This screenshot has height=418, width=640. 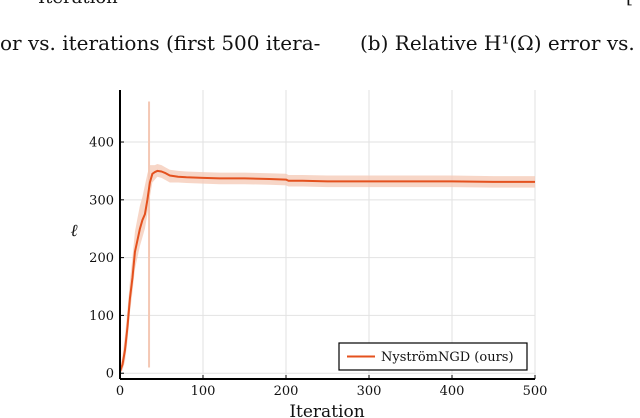 I want to click on x-tick-label: 0, so click(x=120, y=391).